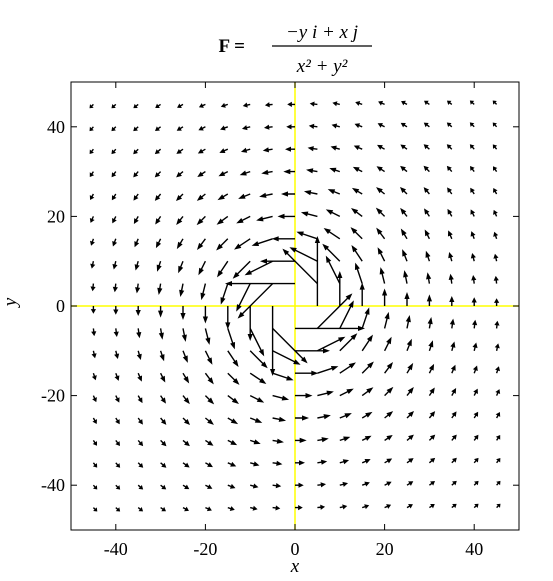  What do you see at coordinates (205, 549) in the screenshot?
I see `x-tick-label: -20` at bounding box center [205, 549].